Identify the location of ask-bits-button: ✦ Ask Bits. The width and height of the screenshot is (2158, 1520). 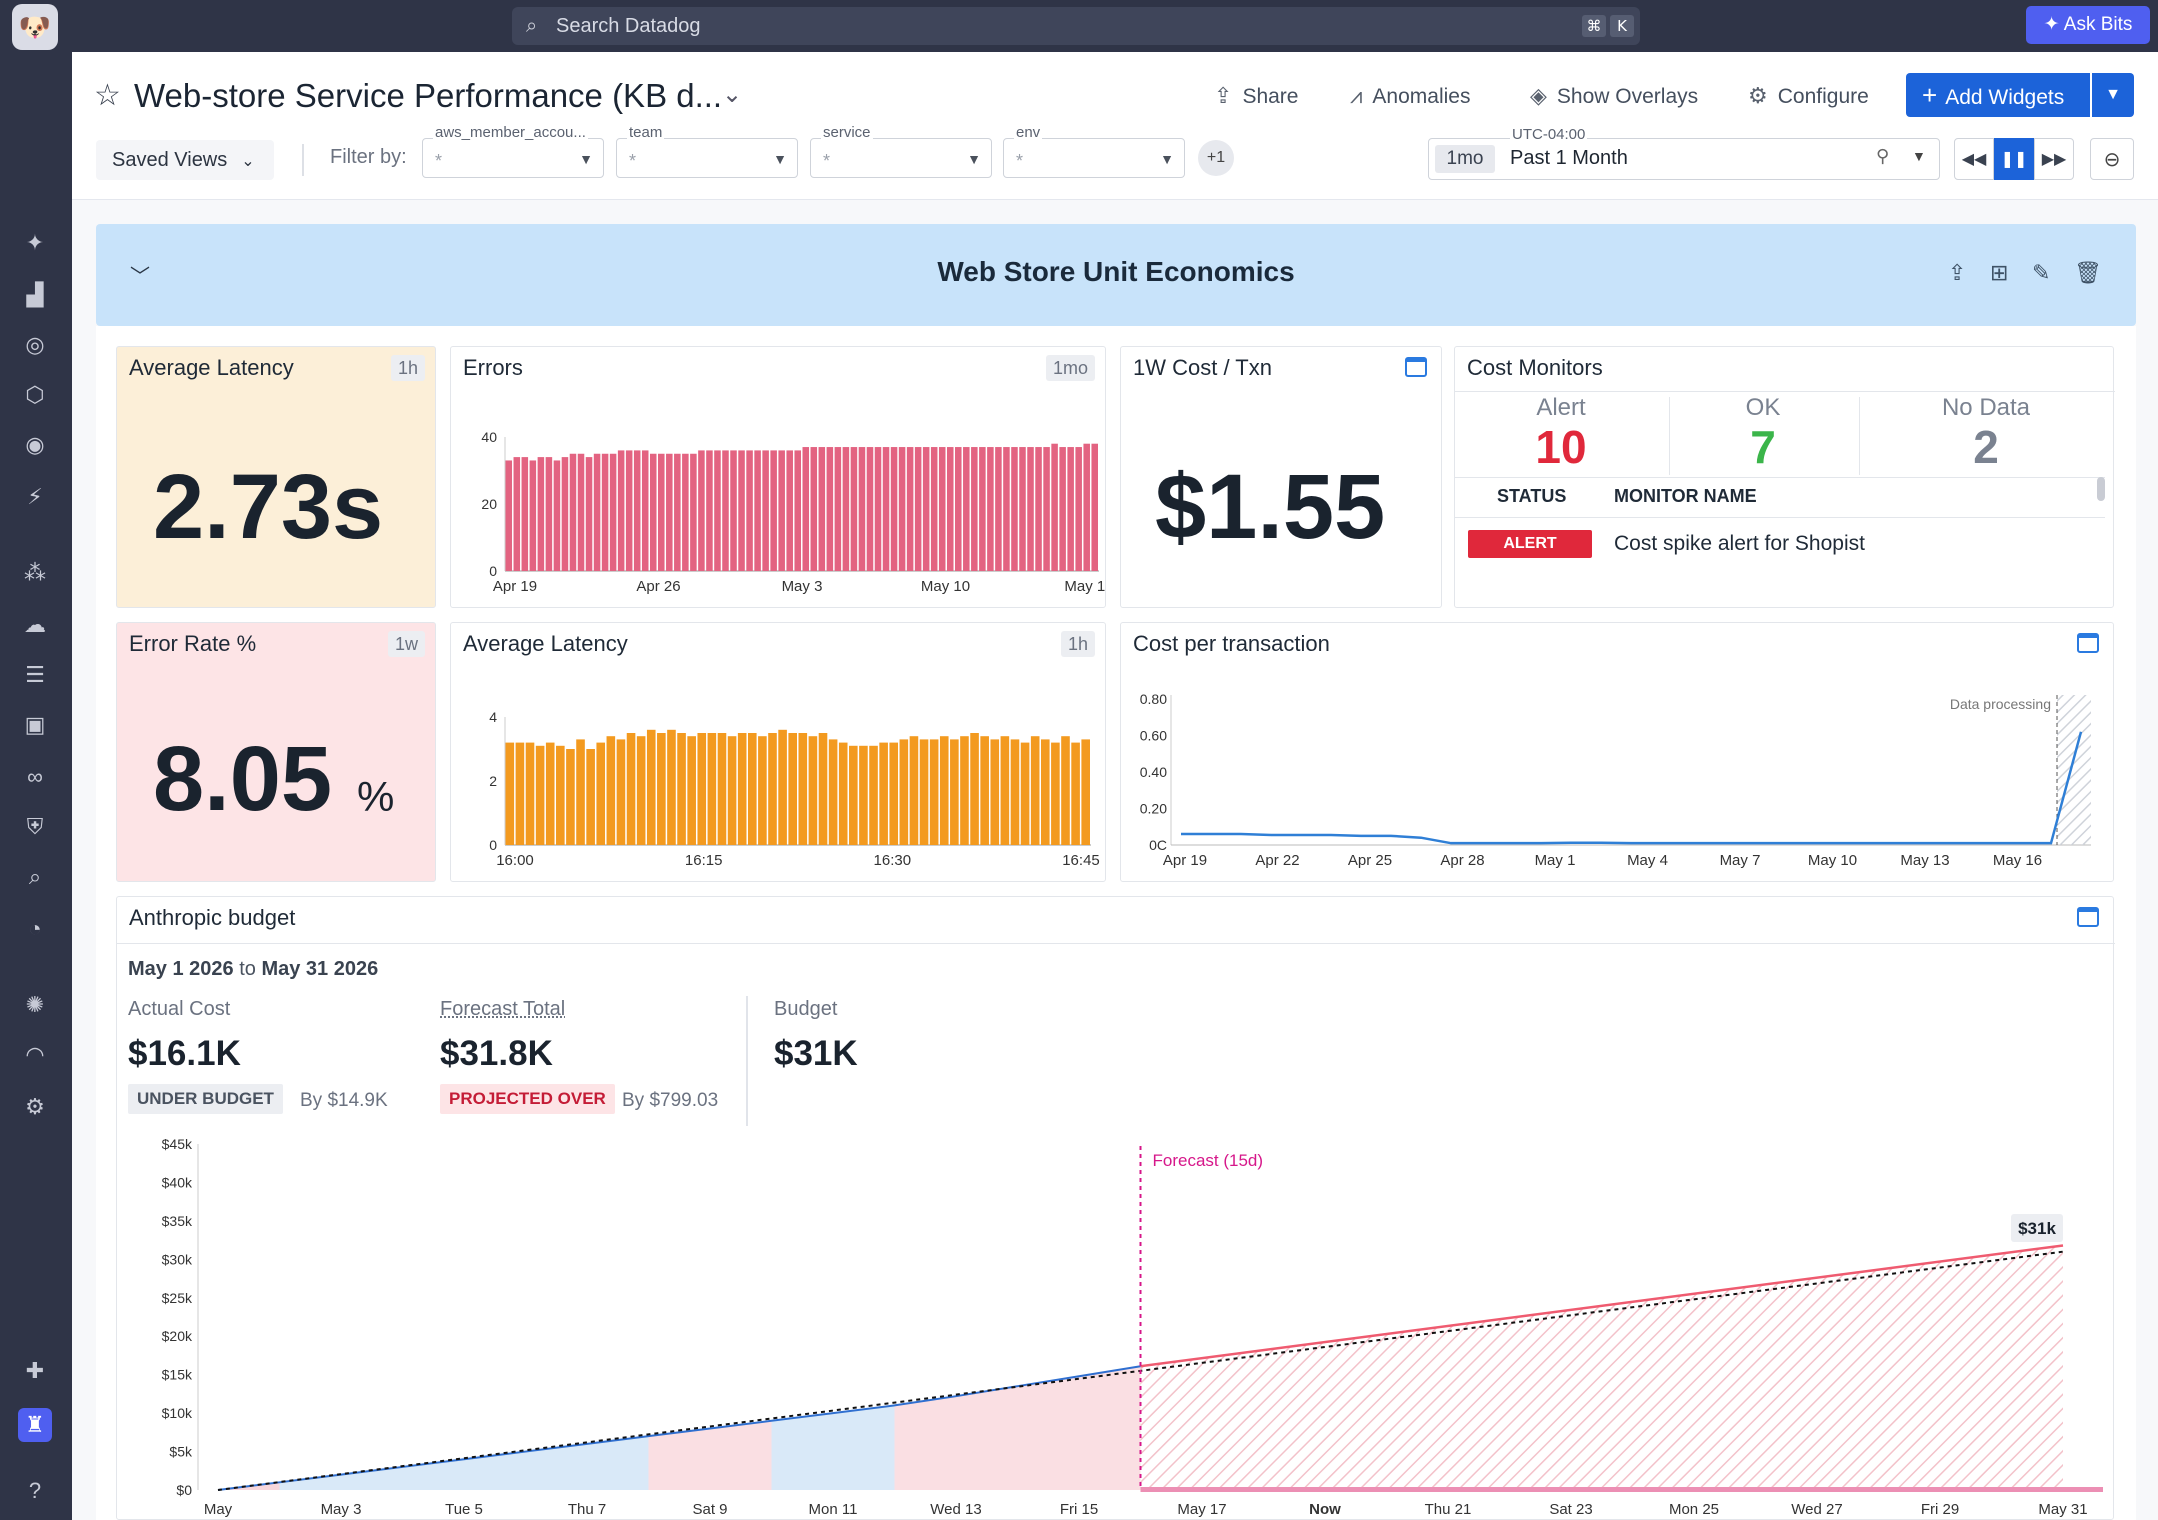
(2088, 25).